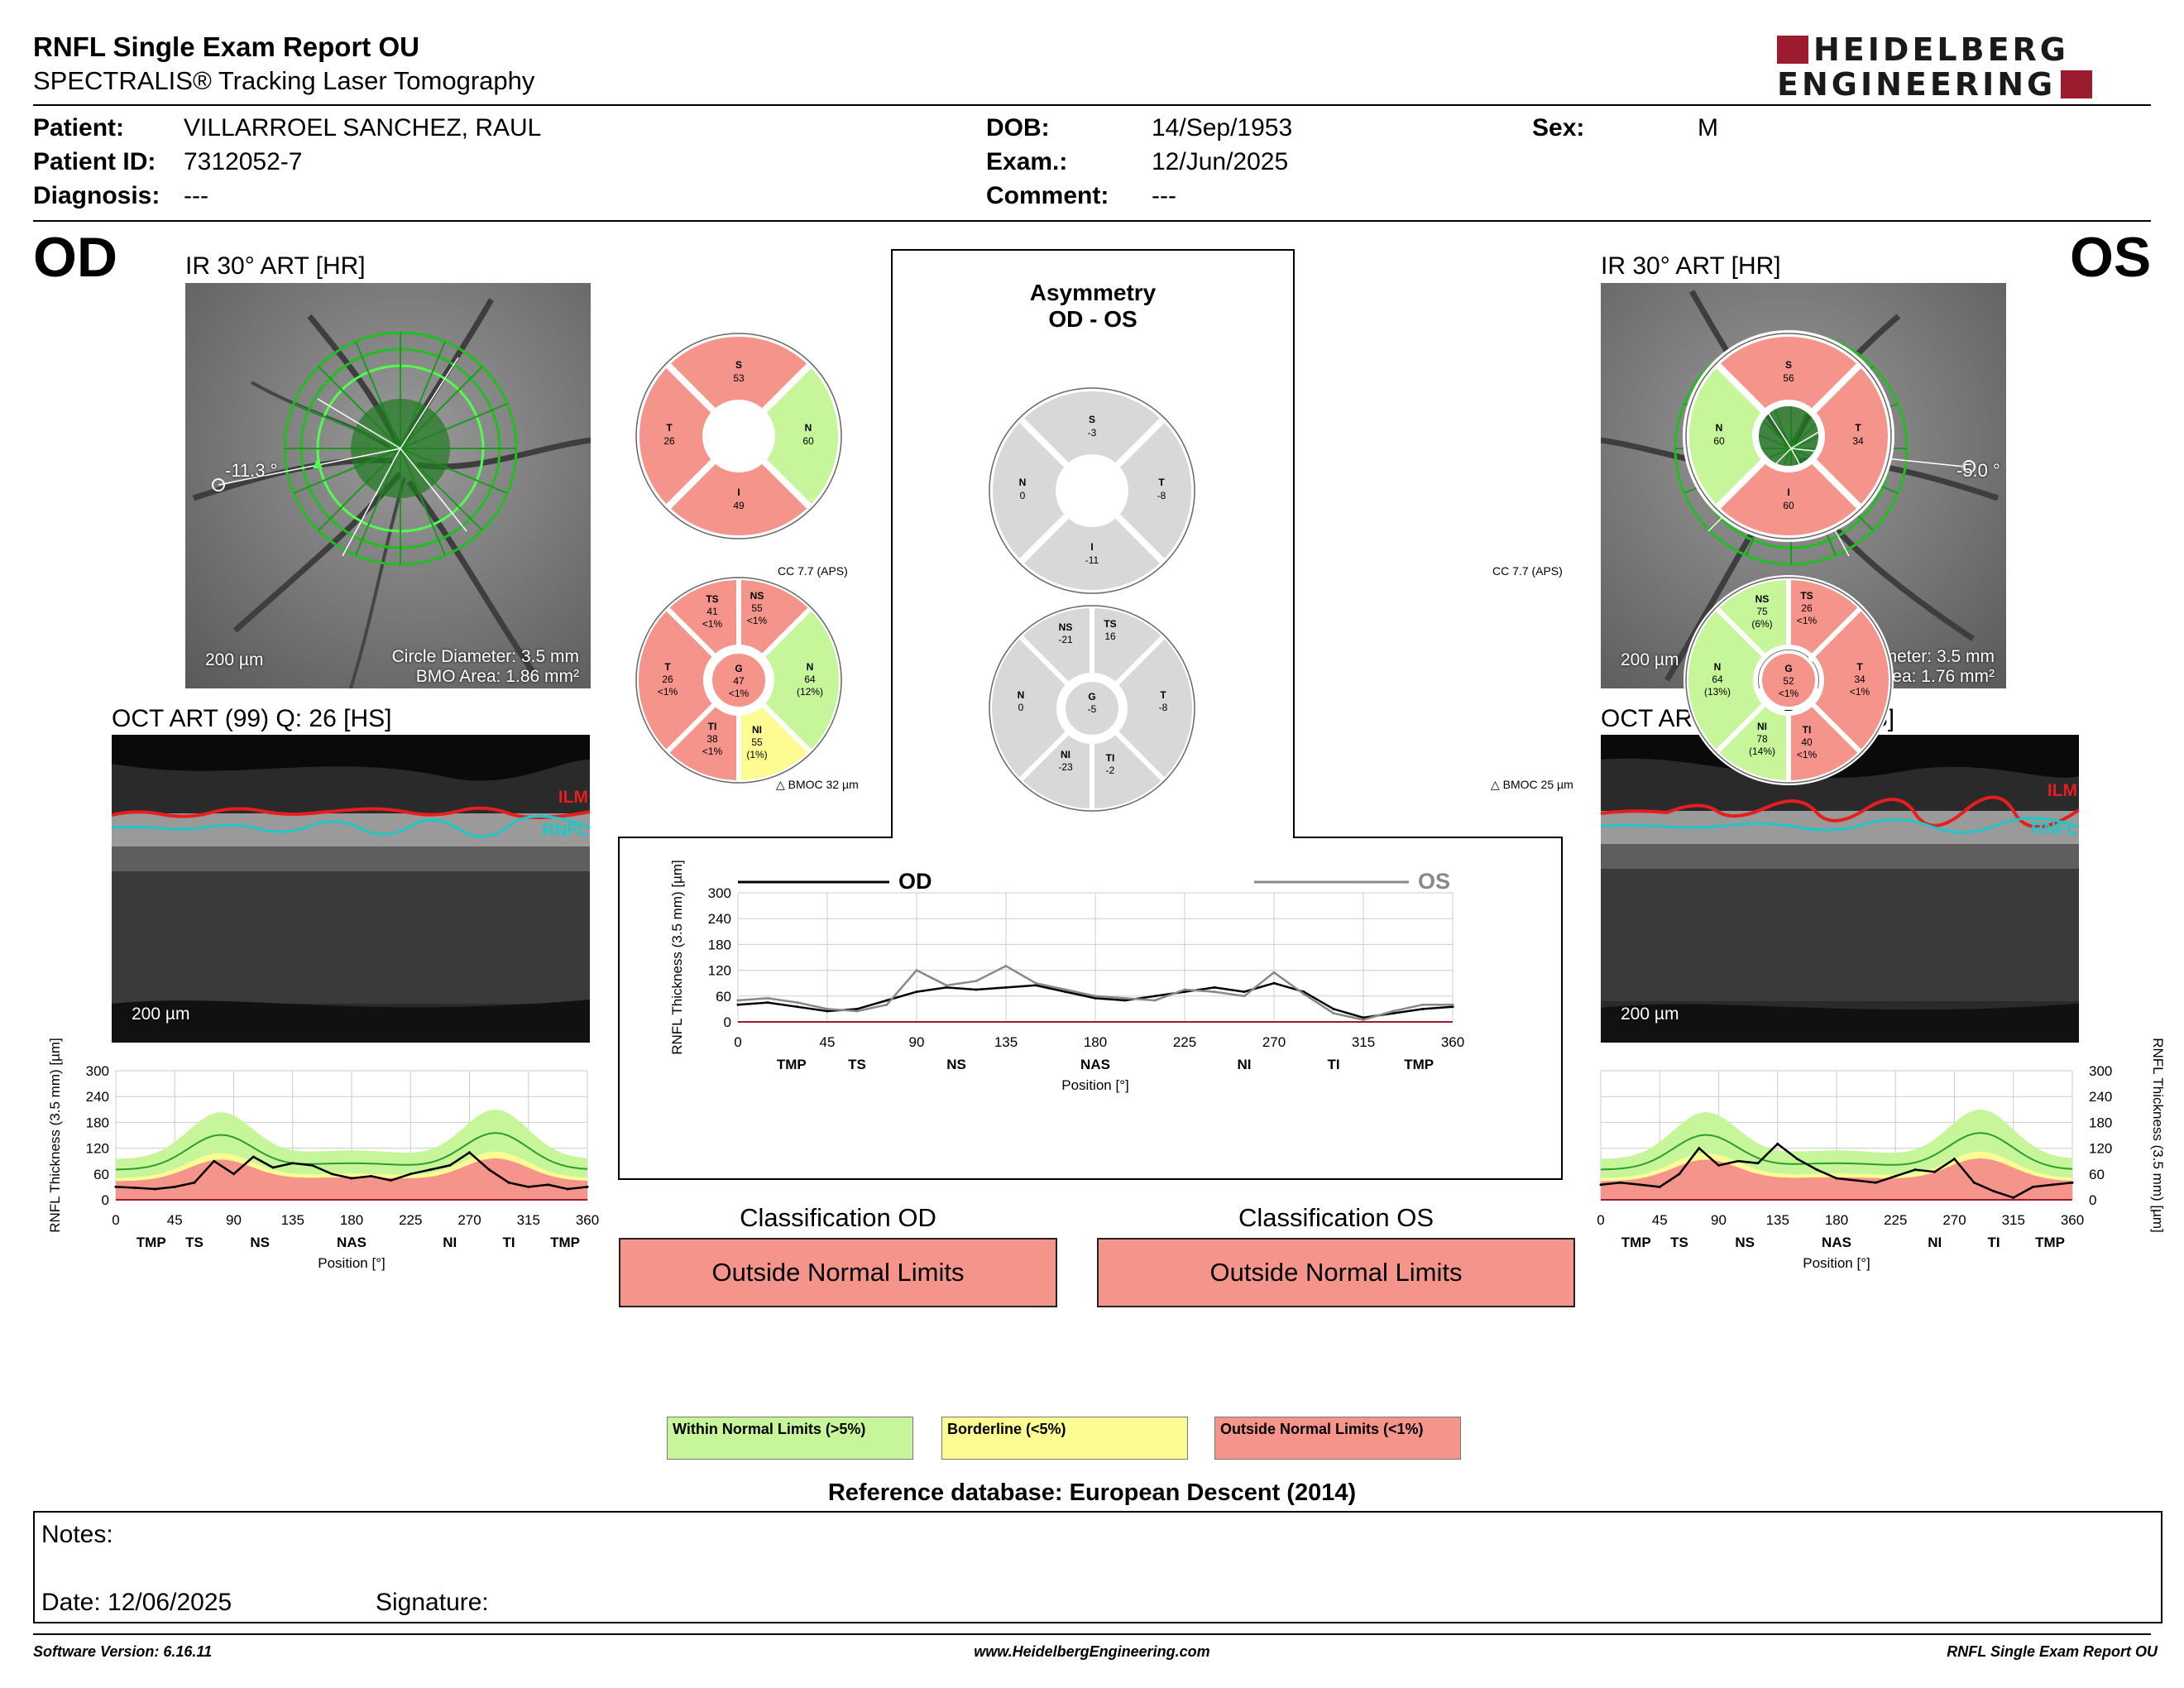  What do you see at coordinates (956, 1064) in the screenshot?
I see `sector-axis-label: NS` at bounding box center [956, 1064].